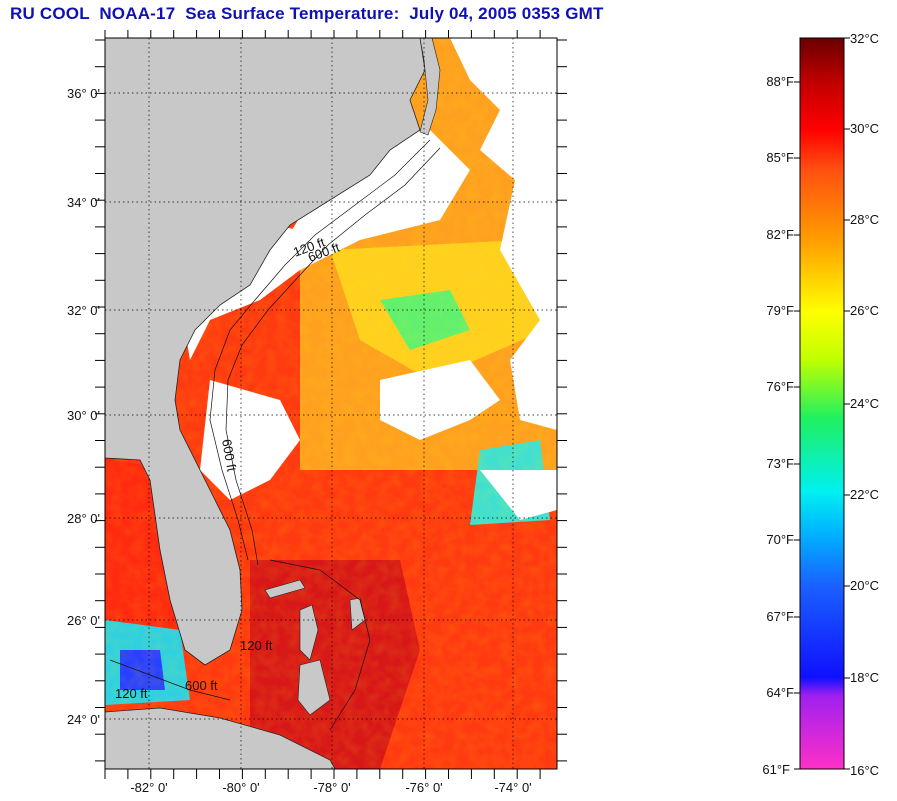  I want to click on celsius-label: 32°C, so click(864, 38).